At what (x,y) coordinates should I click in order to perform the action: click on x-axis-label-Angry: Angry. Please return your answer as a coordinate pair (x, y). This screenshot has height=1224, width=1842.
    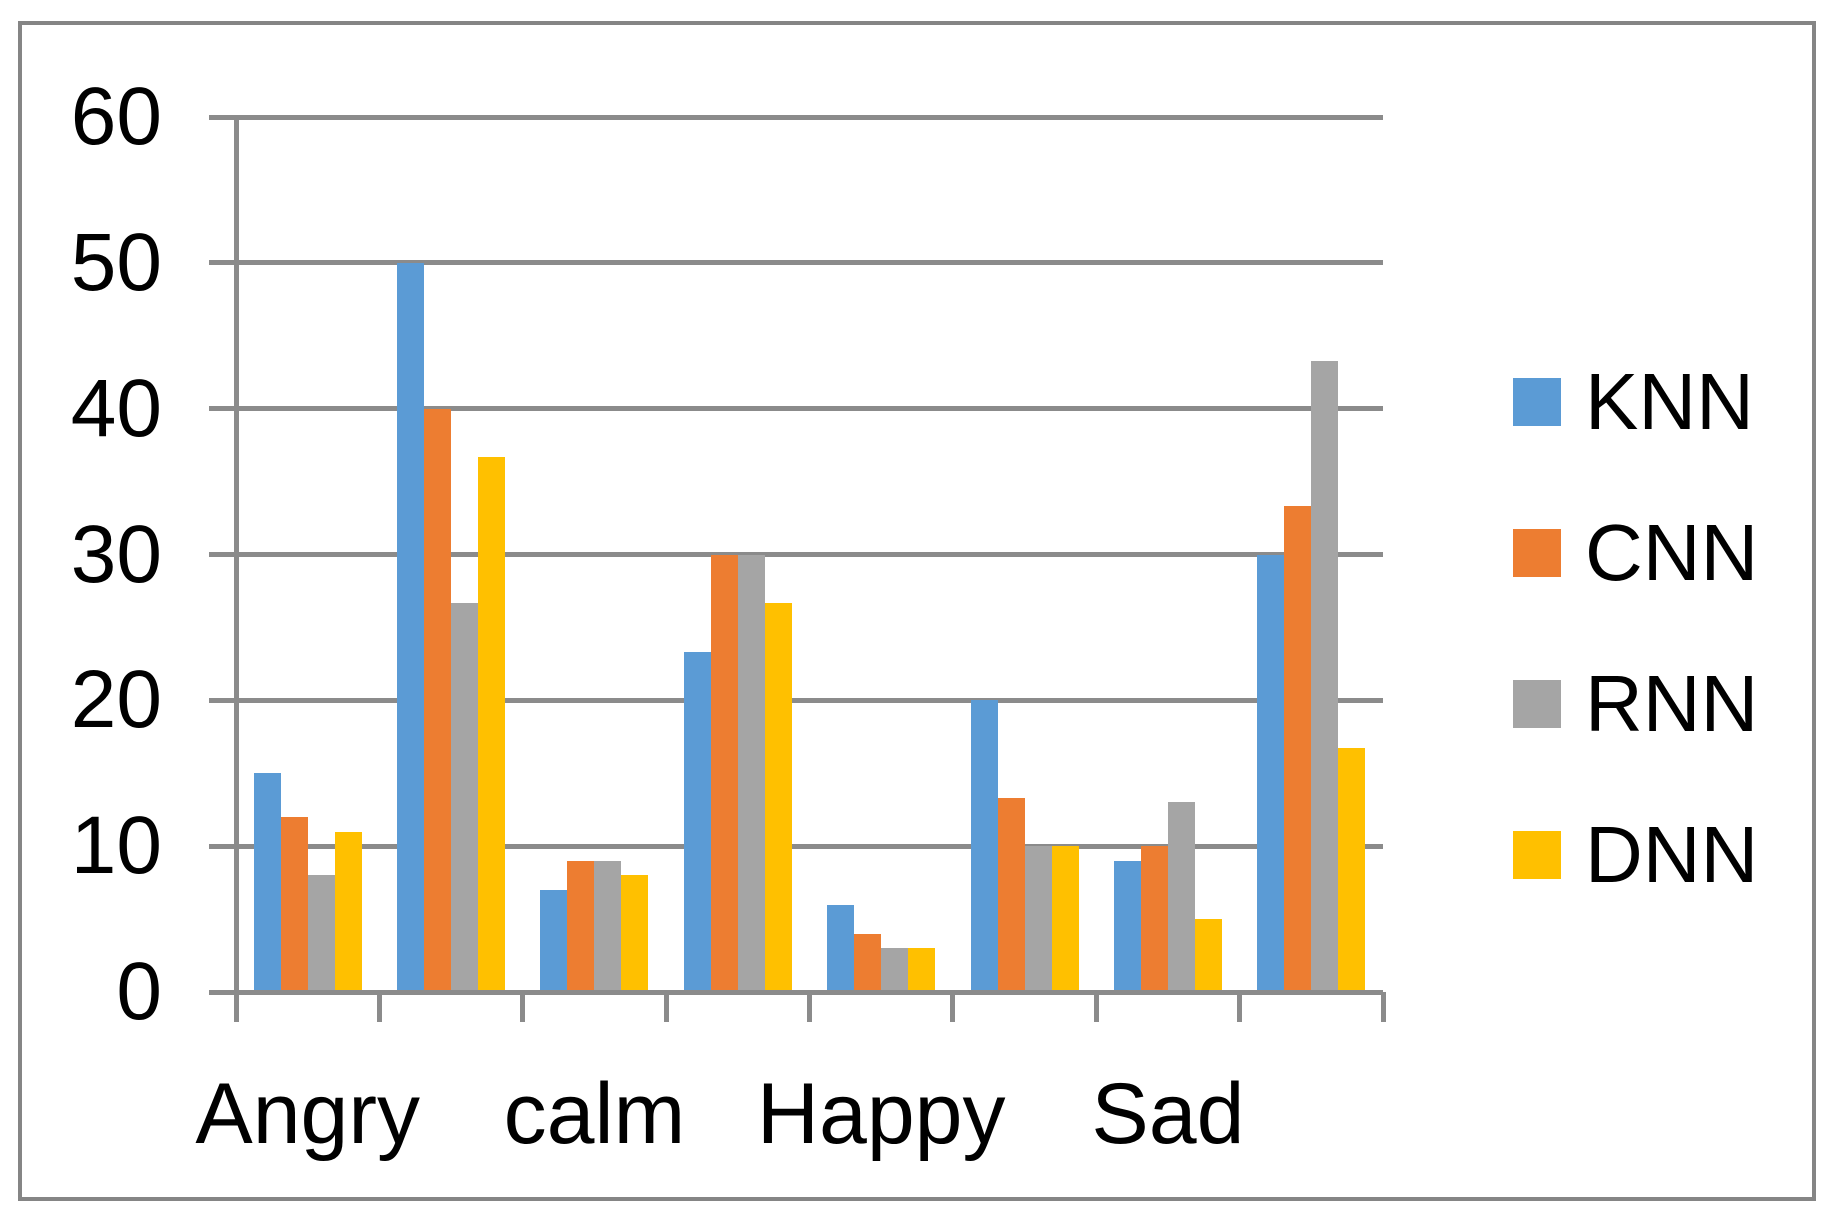
    Looking at the image, I should click on (308, 1114).